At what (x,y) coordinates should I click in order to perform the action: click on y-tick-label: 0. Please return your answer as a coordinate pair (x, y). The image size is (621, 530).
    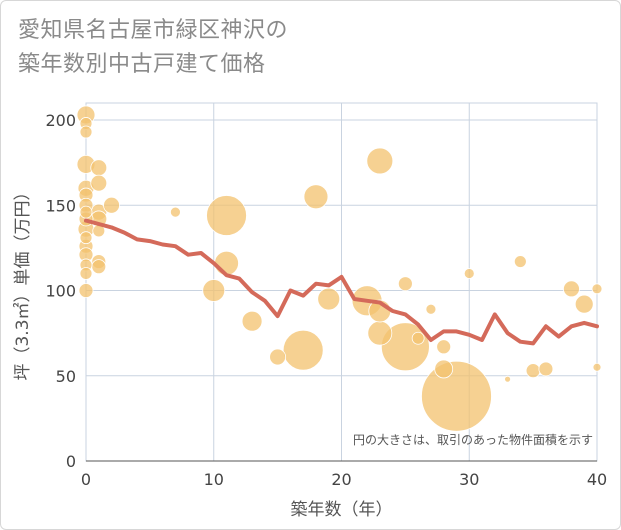
    Looking at the image, I should click on (71, 461).